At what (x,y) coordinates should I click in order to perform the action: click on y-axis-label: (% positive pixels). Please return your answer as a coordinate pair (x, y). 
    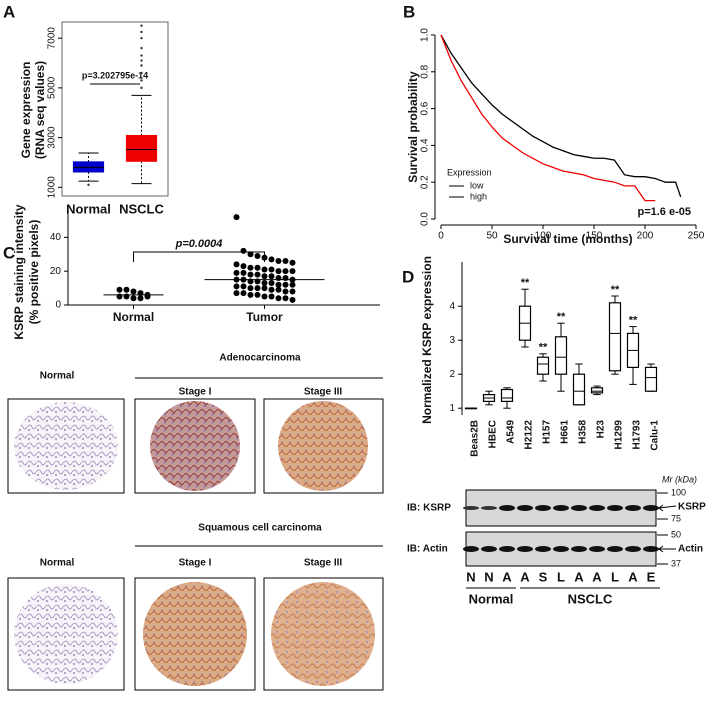
    Looking at the image, I should click on (34, 272).